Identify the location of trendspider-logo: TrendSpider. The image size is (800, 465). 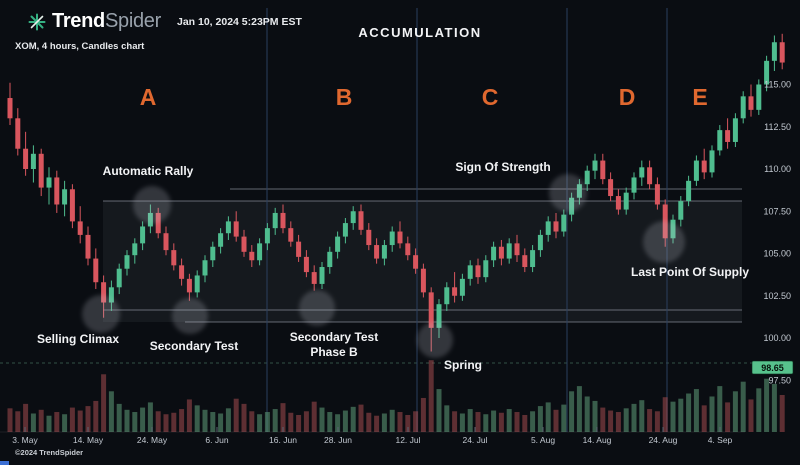
(94, 21).